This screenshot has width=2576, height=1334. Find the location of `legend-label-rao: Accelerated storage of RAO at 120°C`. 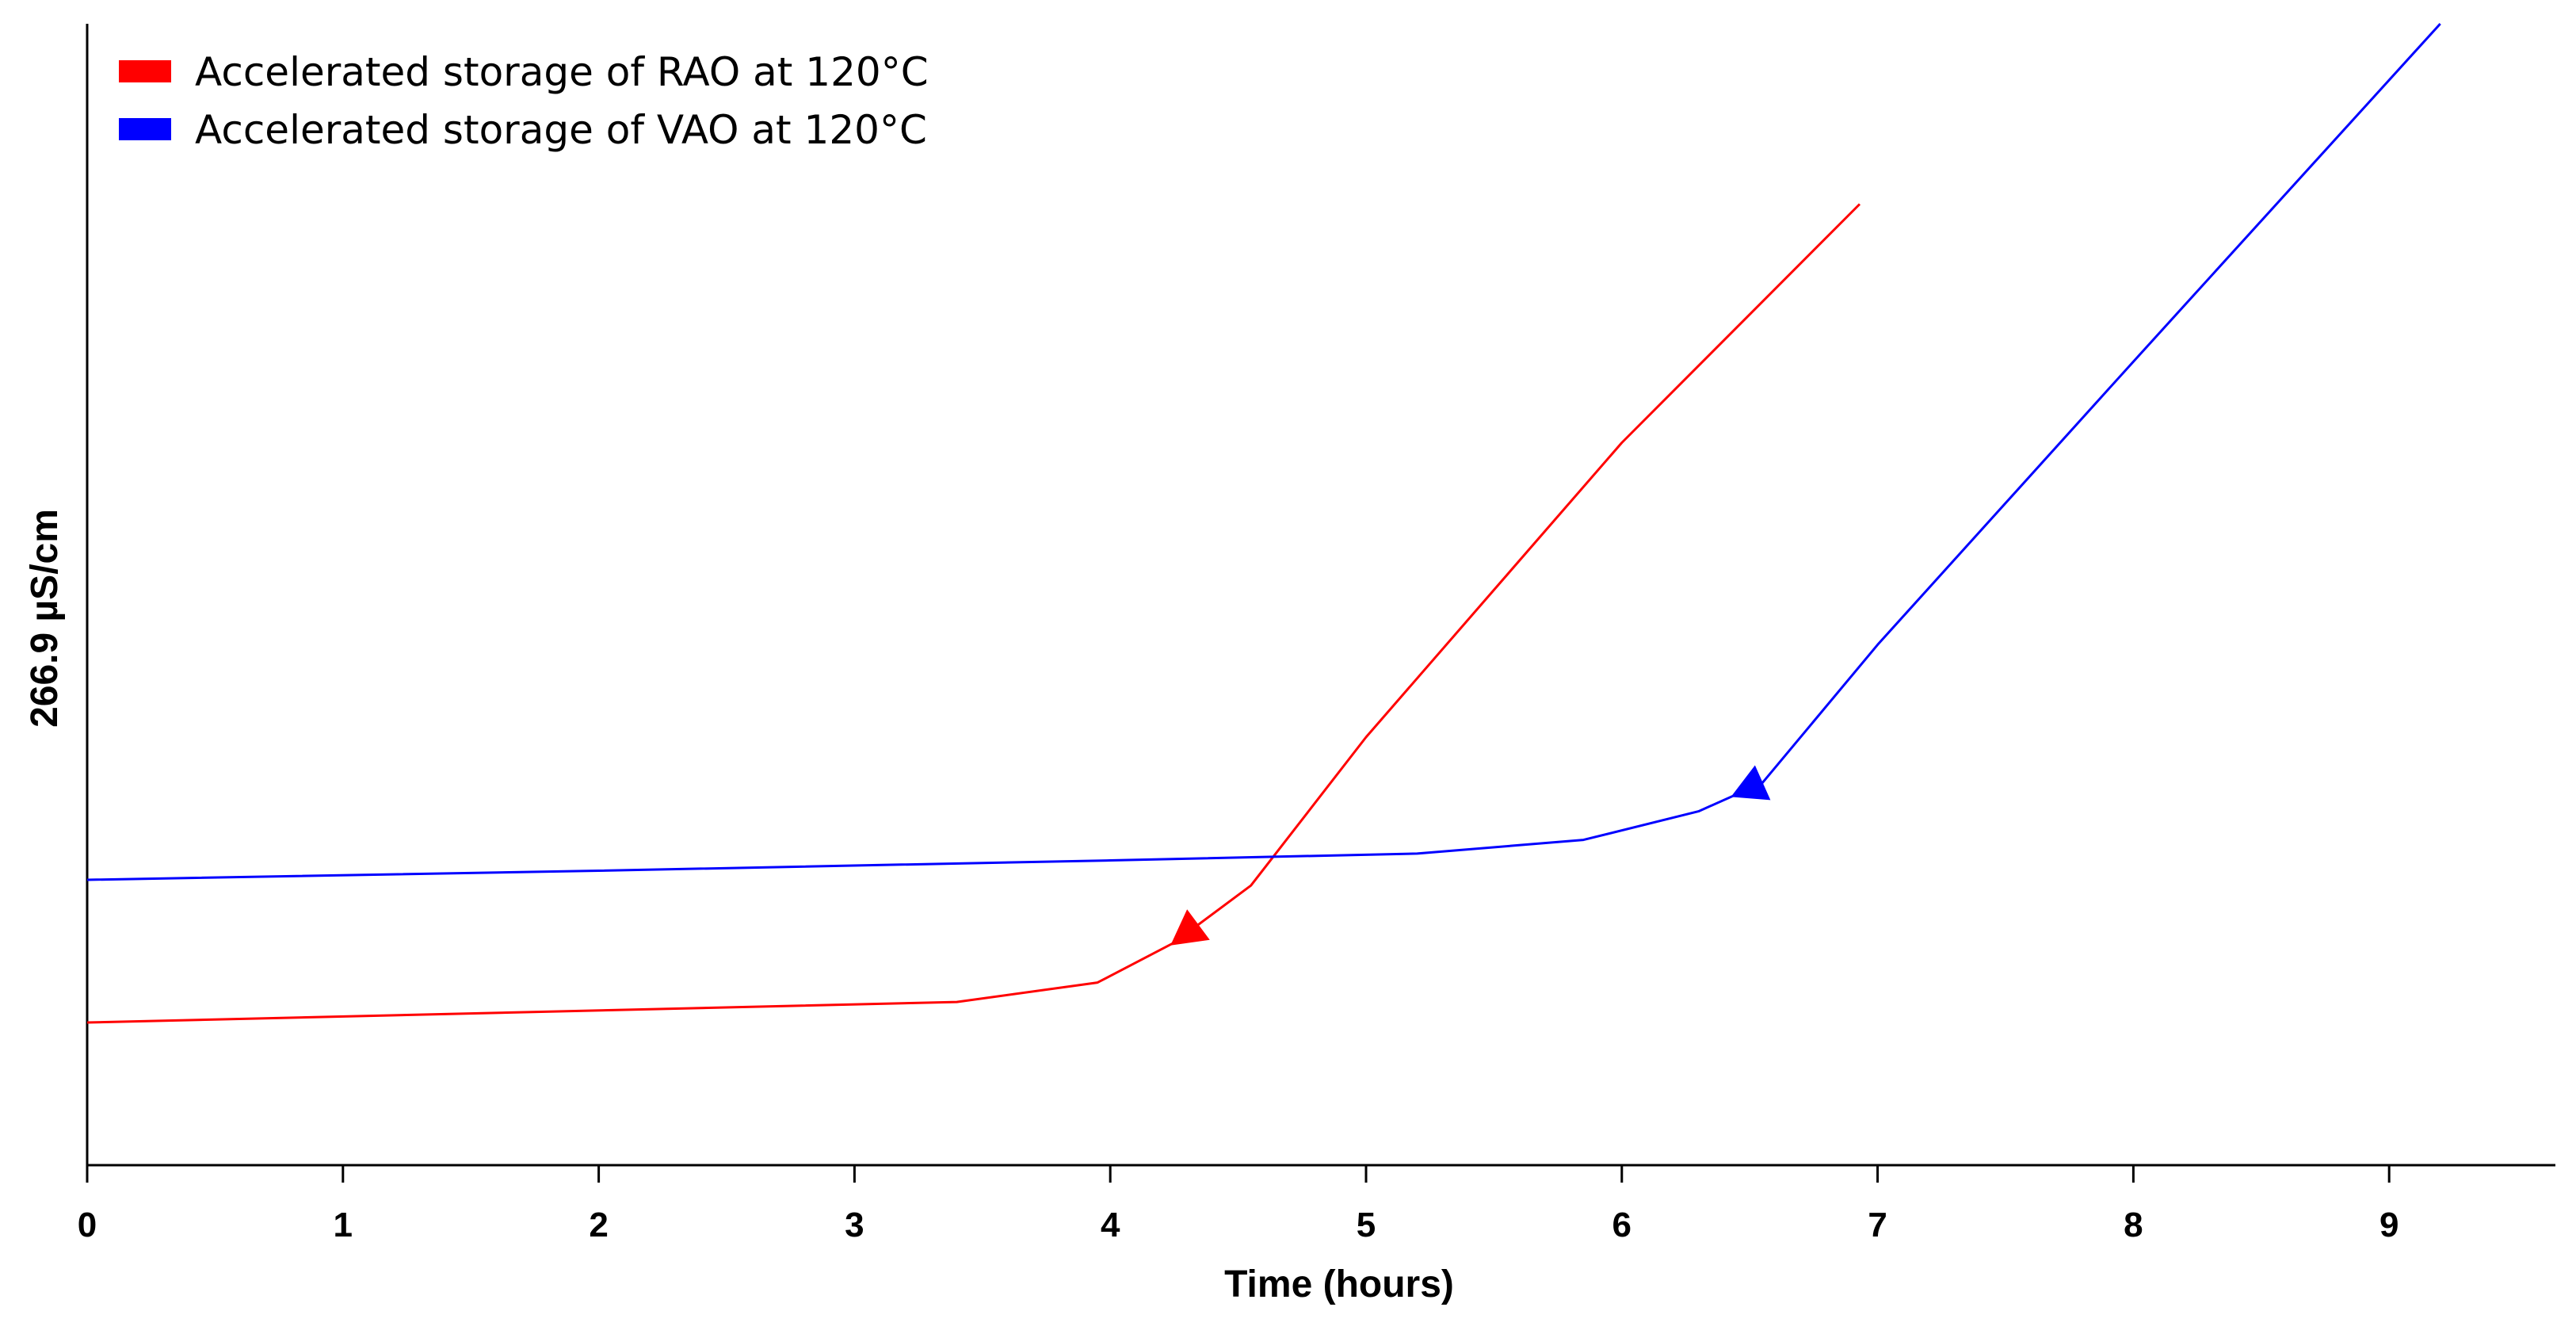

legend-label-rao: Accelerated storage of RAO at 120°C is located at coordinates (562, 72).